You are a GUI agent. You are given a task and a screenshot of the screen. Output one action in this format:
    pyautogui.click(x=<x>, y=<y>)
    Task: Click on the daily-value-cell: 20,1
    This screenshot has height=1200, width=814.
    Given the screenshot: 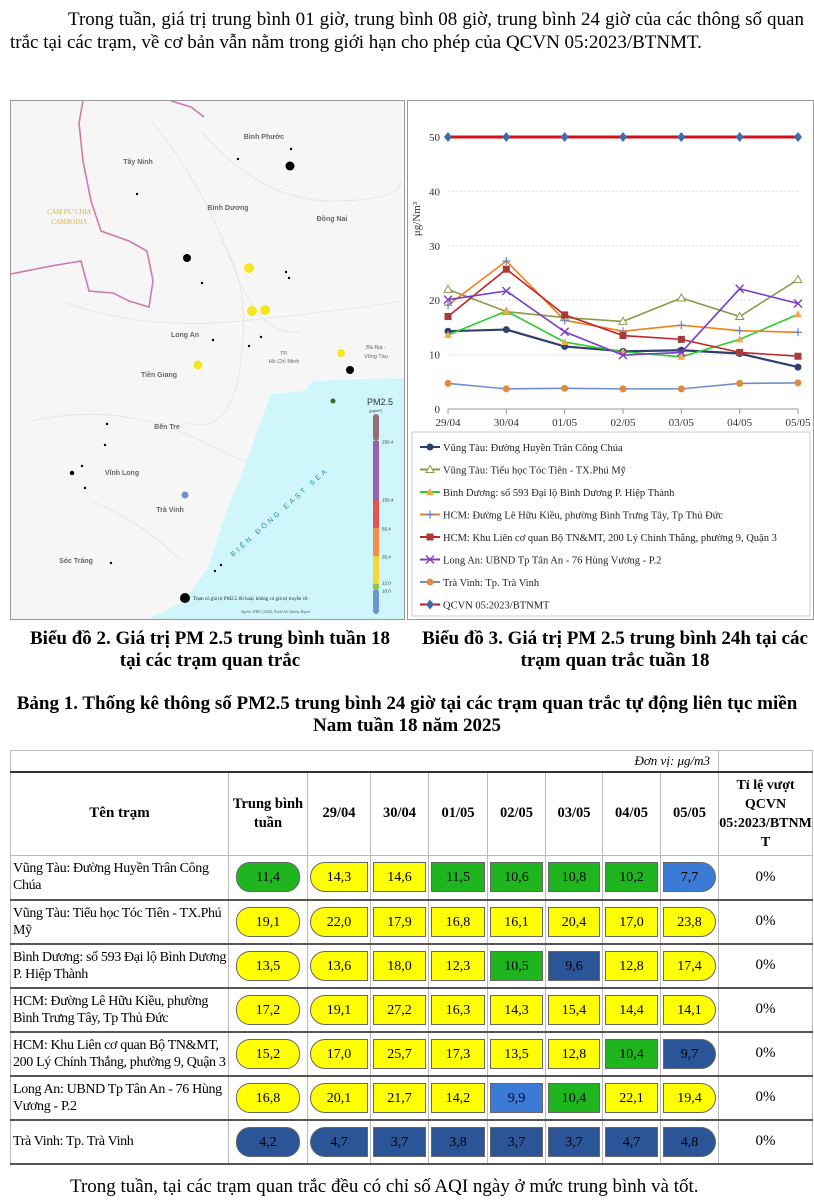 What is the action you would take?
    pyautogui.click(x=339, y=1098)
    